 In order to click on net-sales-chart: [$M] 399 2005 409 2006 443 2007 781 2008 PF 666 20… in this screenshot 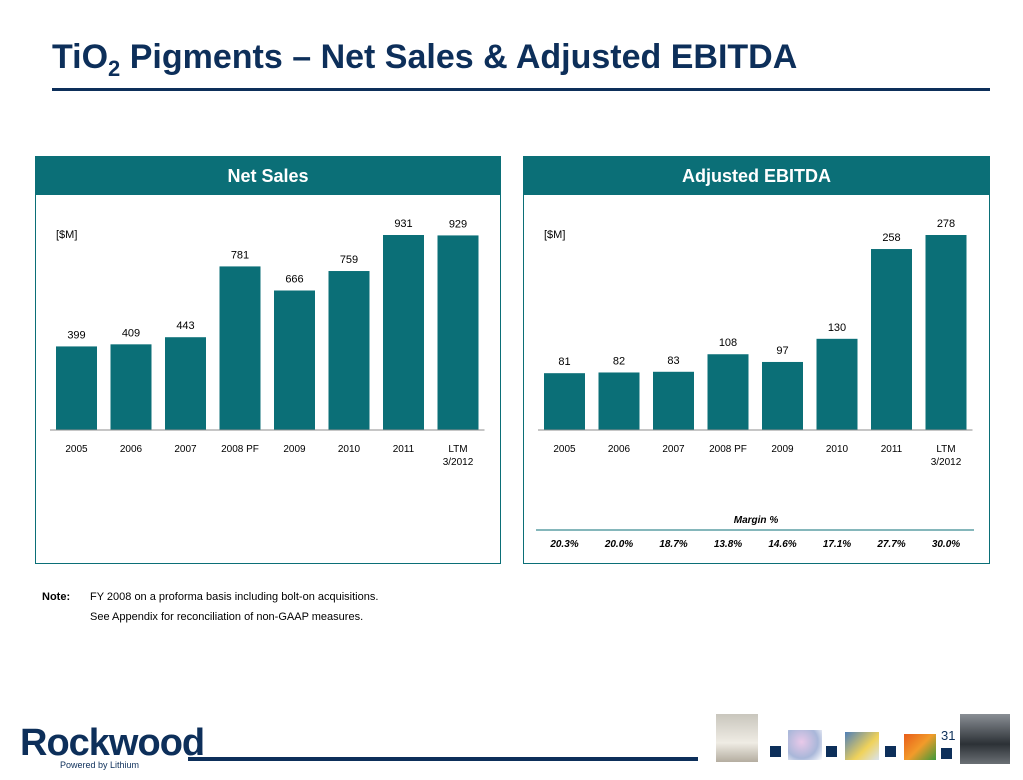, I will do `click(267, 343)`.